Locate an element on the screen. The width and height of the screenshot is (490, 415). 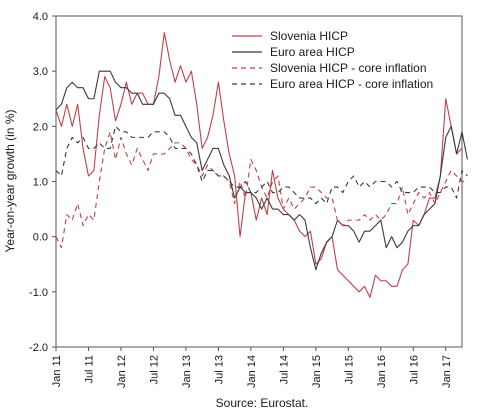
y-tick-label: 0.0 is located at coordinates (40, 238).